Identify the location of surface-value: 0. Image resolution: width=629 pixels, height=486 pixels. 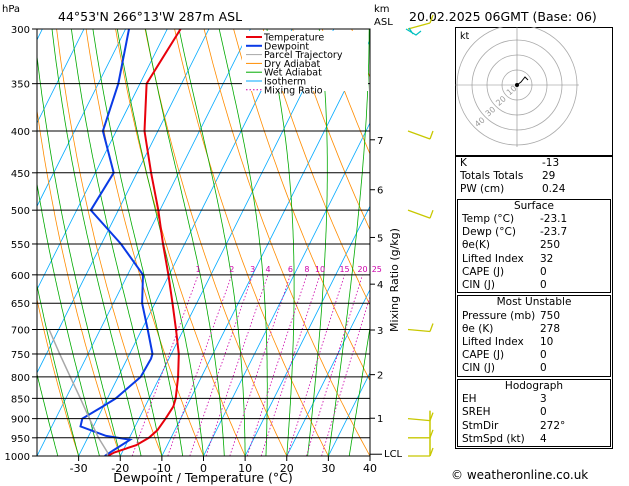
(543, 285).